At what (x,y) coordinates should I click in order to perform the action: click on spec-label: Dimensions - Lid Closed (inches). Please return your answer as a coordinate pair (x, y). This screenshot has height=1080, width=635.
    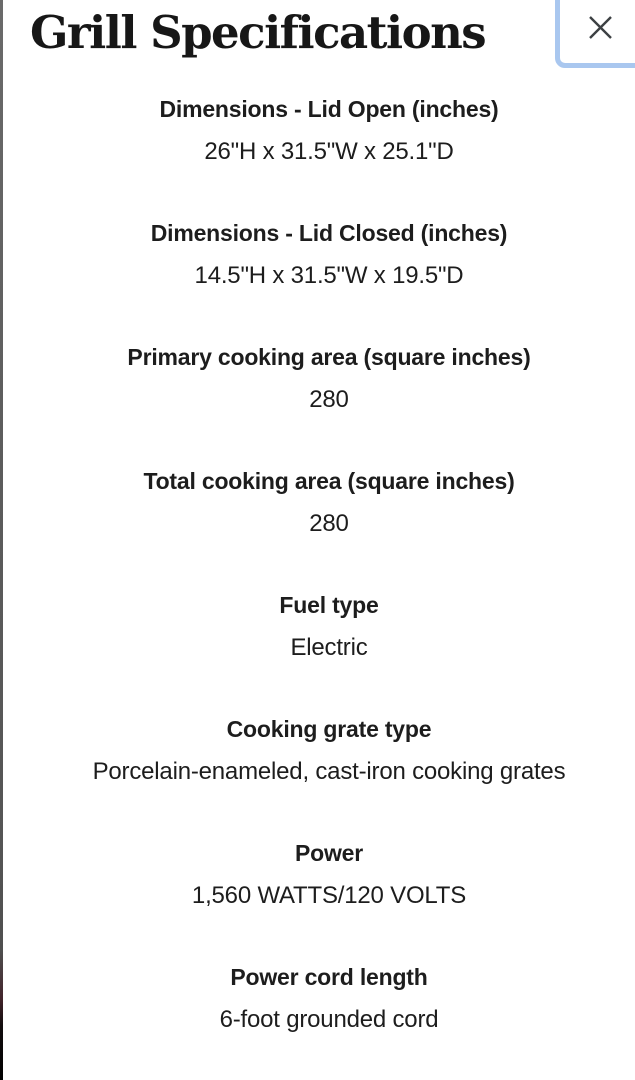
    Looking at the image, I should click on (329, 233).